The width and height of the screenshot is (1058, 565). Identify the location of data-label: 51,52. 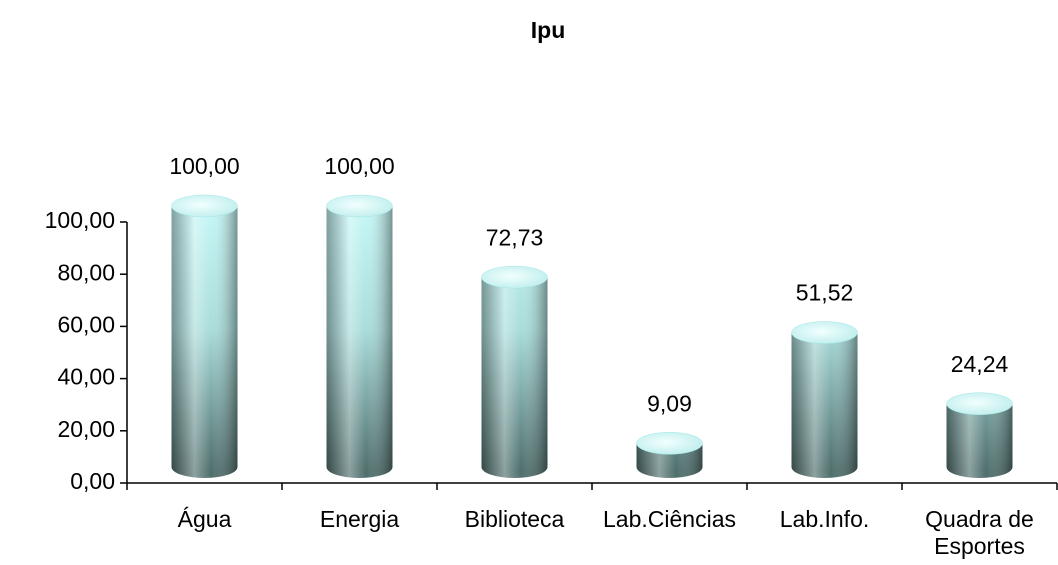
(825, 293).